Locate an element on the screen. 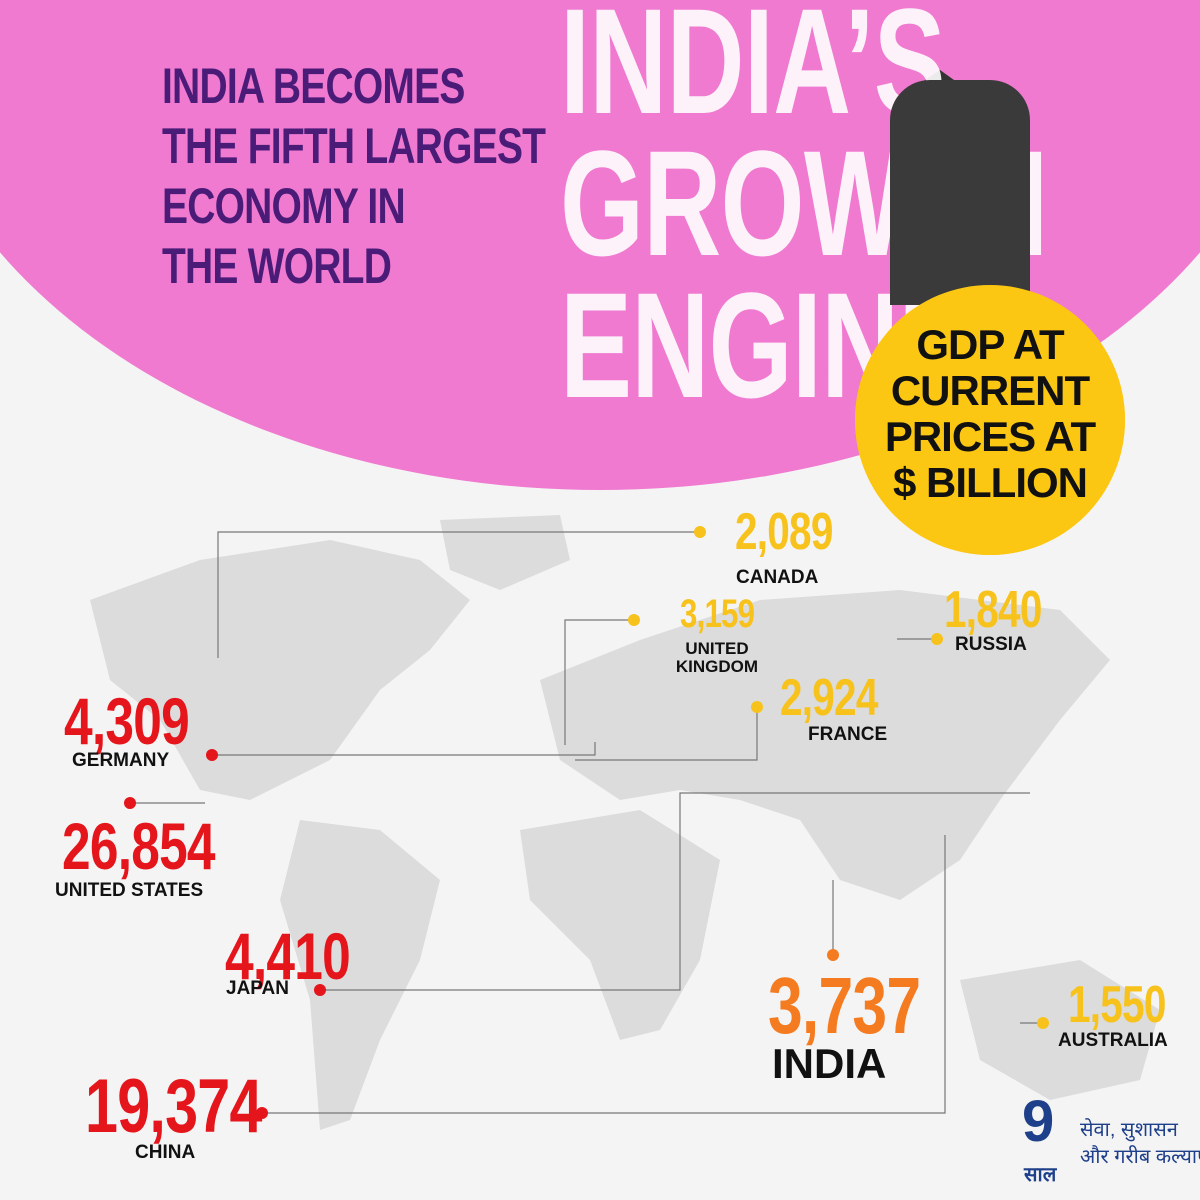  title-line: THE WORLD is located at coordinates (277, 266).